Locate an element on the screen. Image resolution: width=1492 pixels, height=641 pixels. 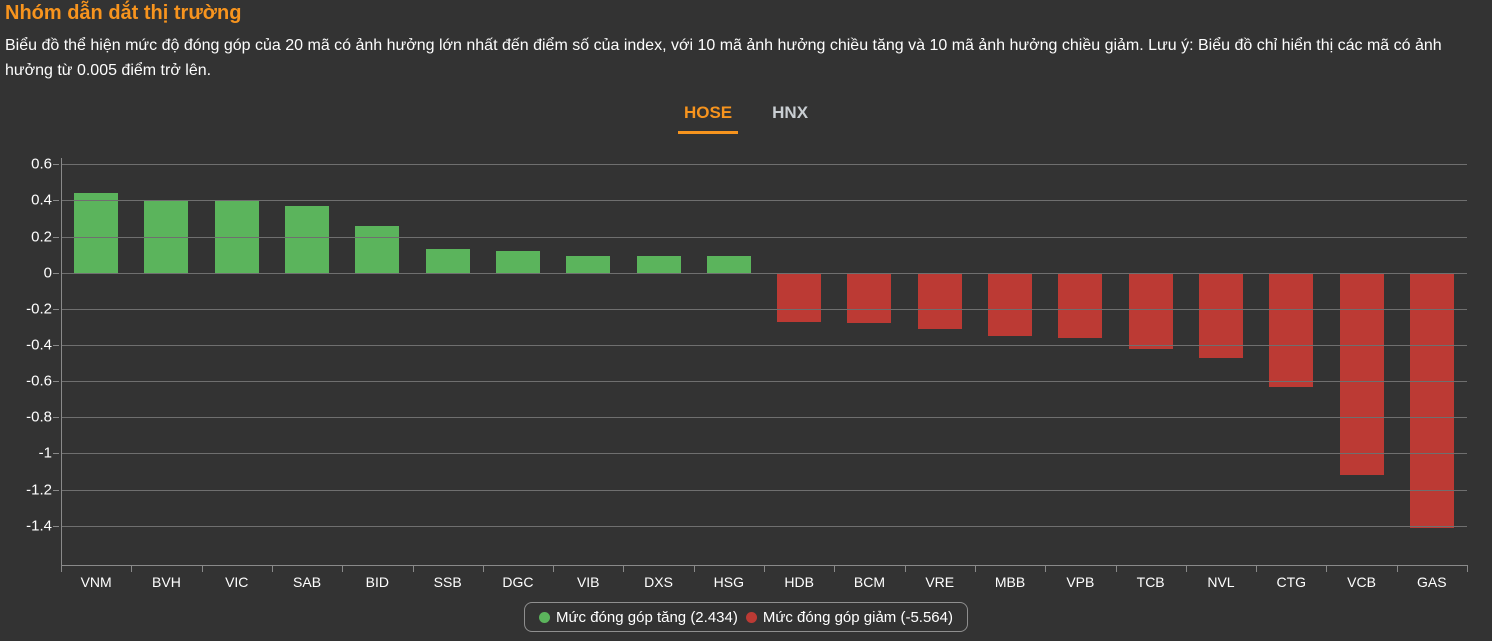
y-axis-label: -1.2 is located at coordinates (39, 490).